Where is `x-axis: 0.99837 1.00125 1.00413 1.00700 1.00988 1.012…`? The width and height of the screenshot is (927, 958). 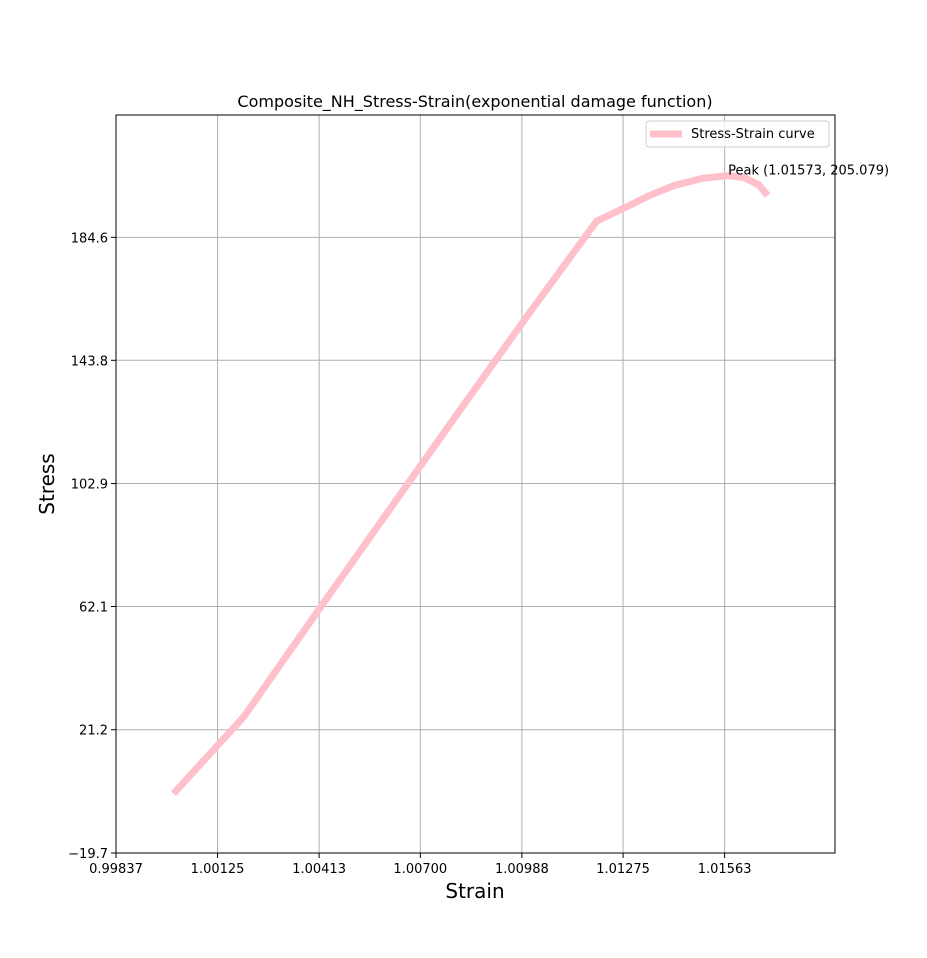 x-axis: 0.99837 1.00125 1.00413 1.00700 1.00988 1.012… is located at coordinates (420, 865).